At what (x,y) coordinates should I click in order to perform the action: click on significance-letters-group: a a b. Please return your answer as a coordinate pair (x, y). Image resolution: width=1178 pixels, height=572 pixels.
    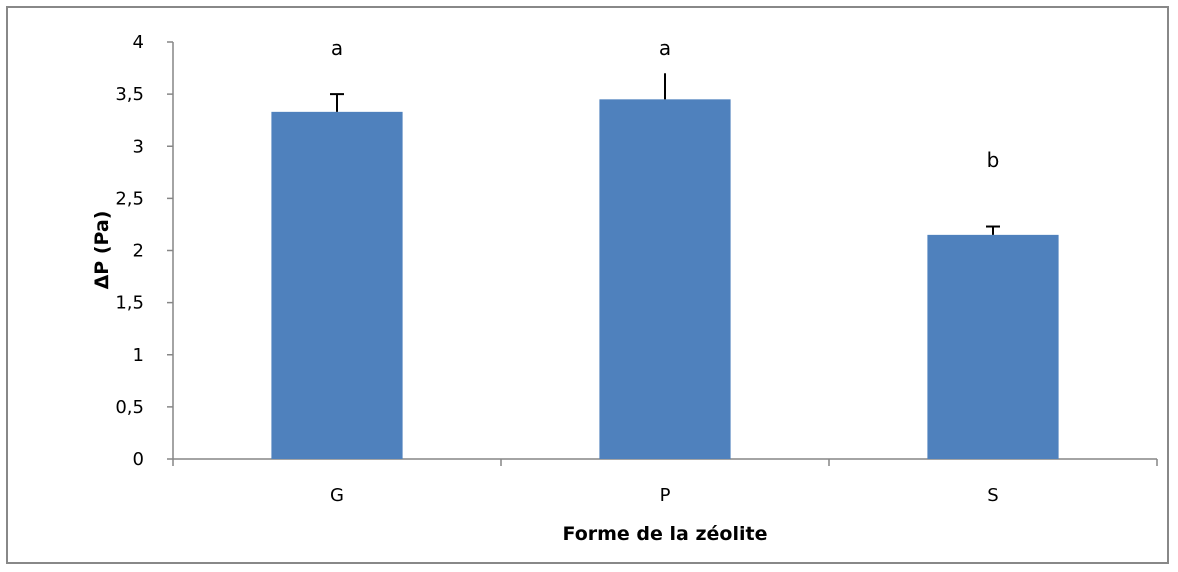
    Looking at the image, I should click on (665, 104).